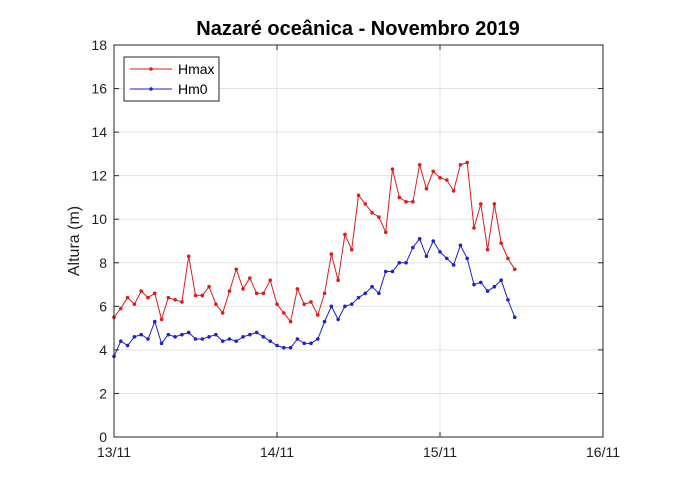  What do you see at coordinates (151, 89) in the screenshot?
I see `legend-hm0-marker` at bounding box center [151, 89].